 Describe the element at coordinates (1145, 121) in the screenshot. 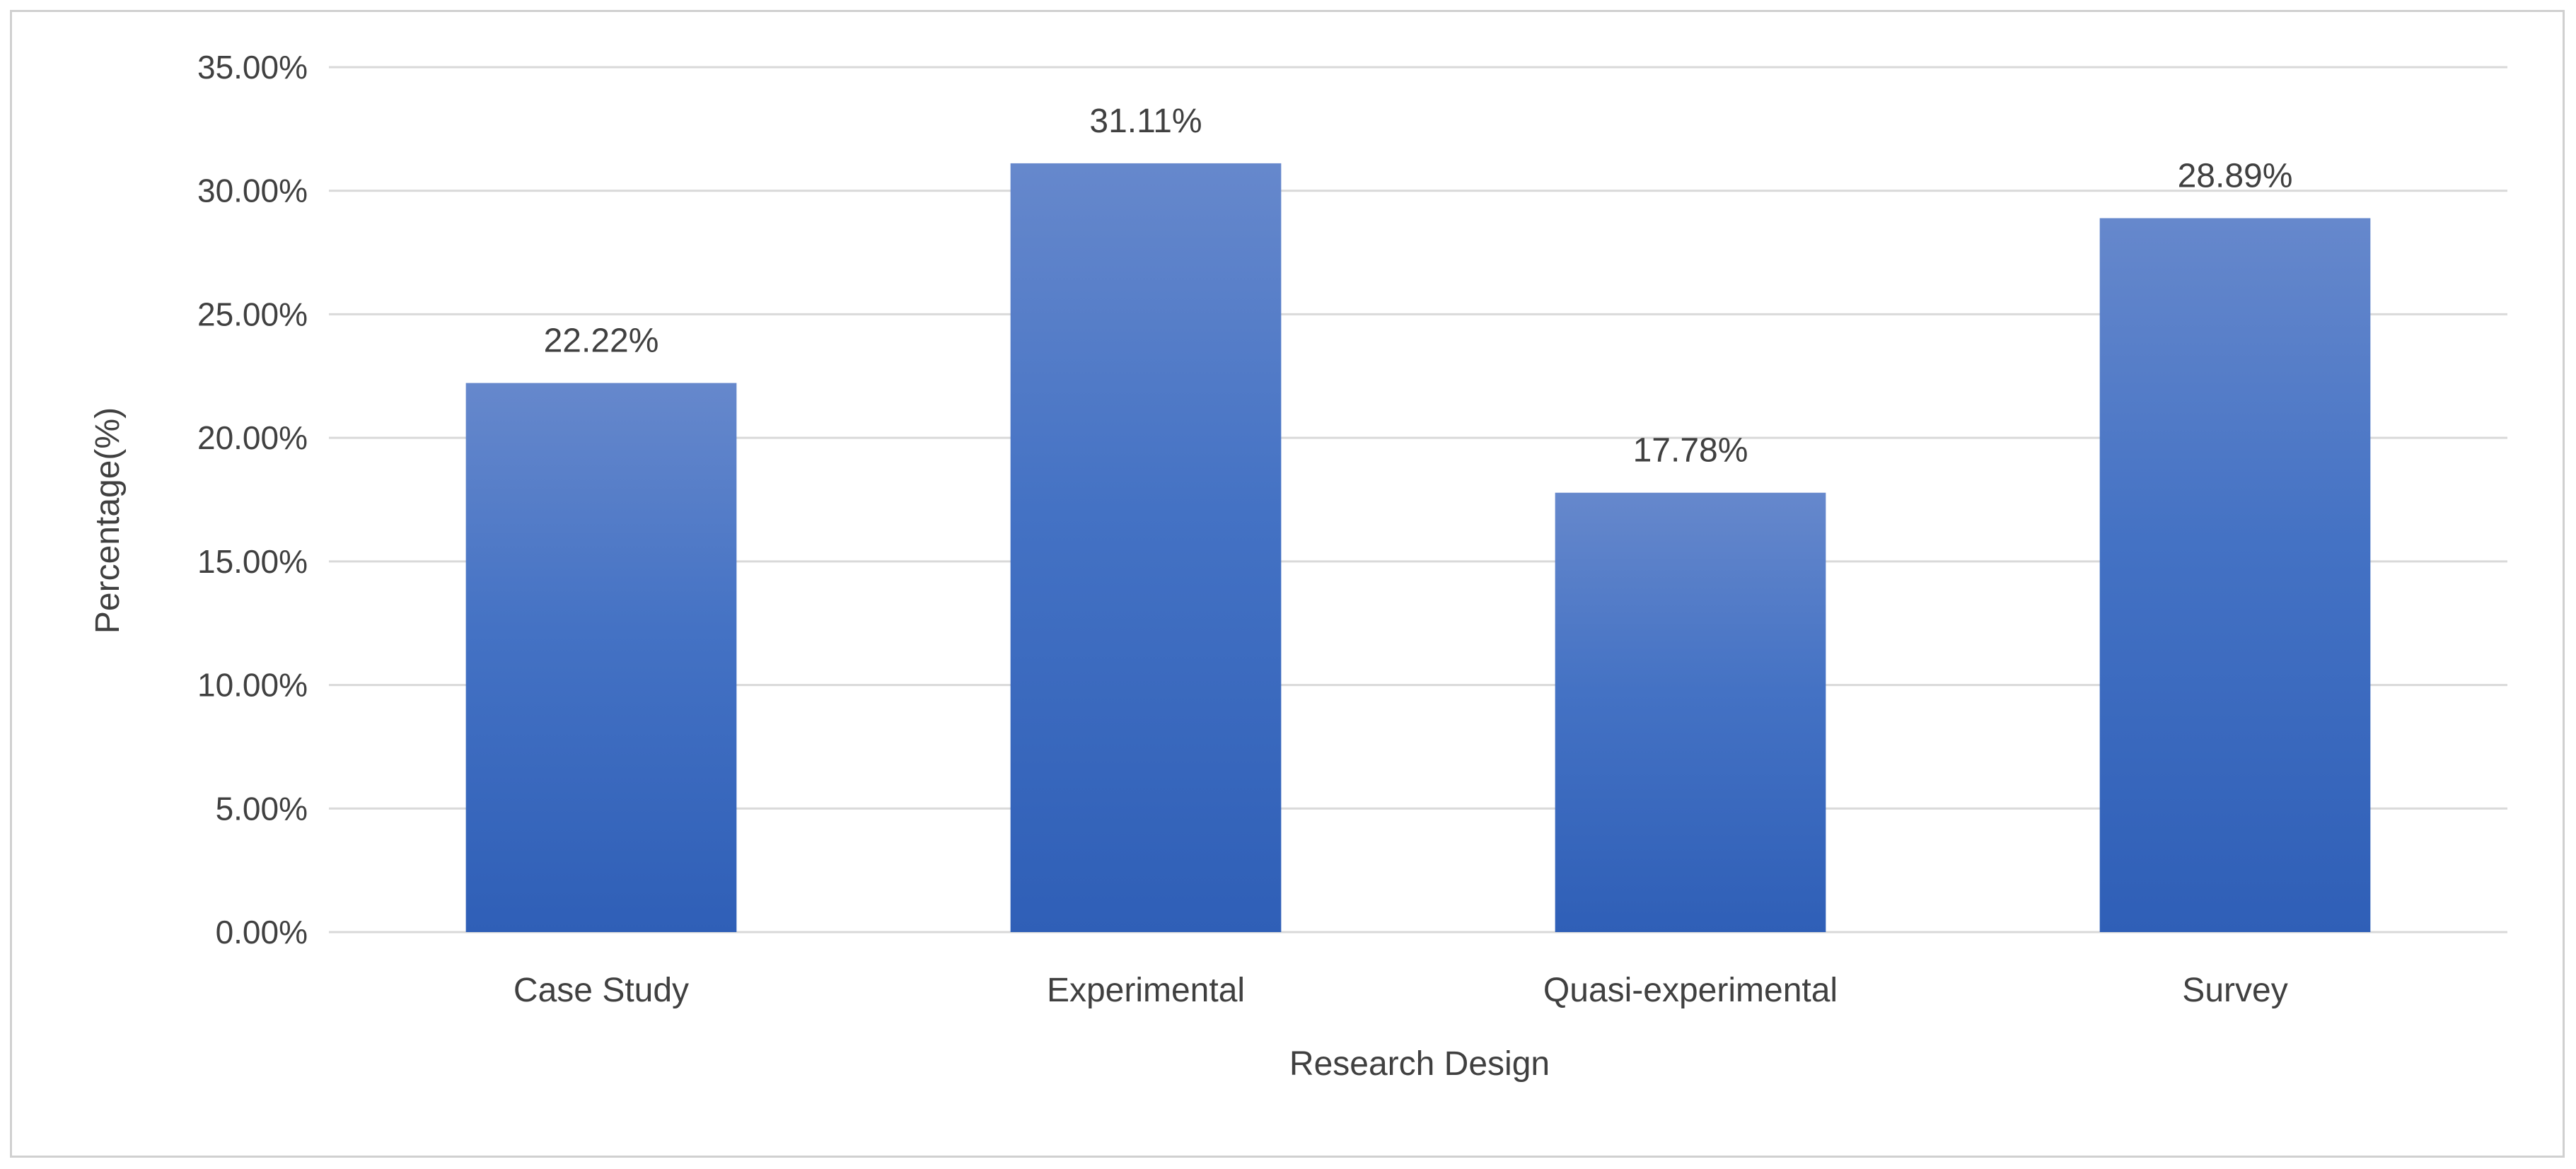

I see `data-label: 31.11%` at that location.